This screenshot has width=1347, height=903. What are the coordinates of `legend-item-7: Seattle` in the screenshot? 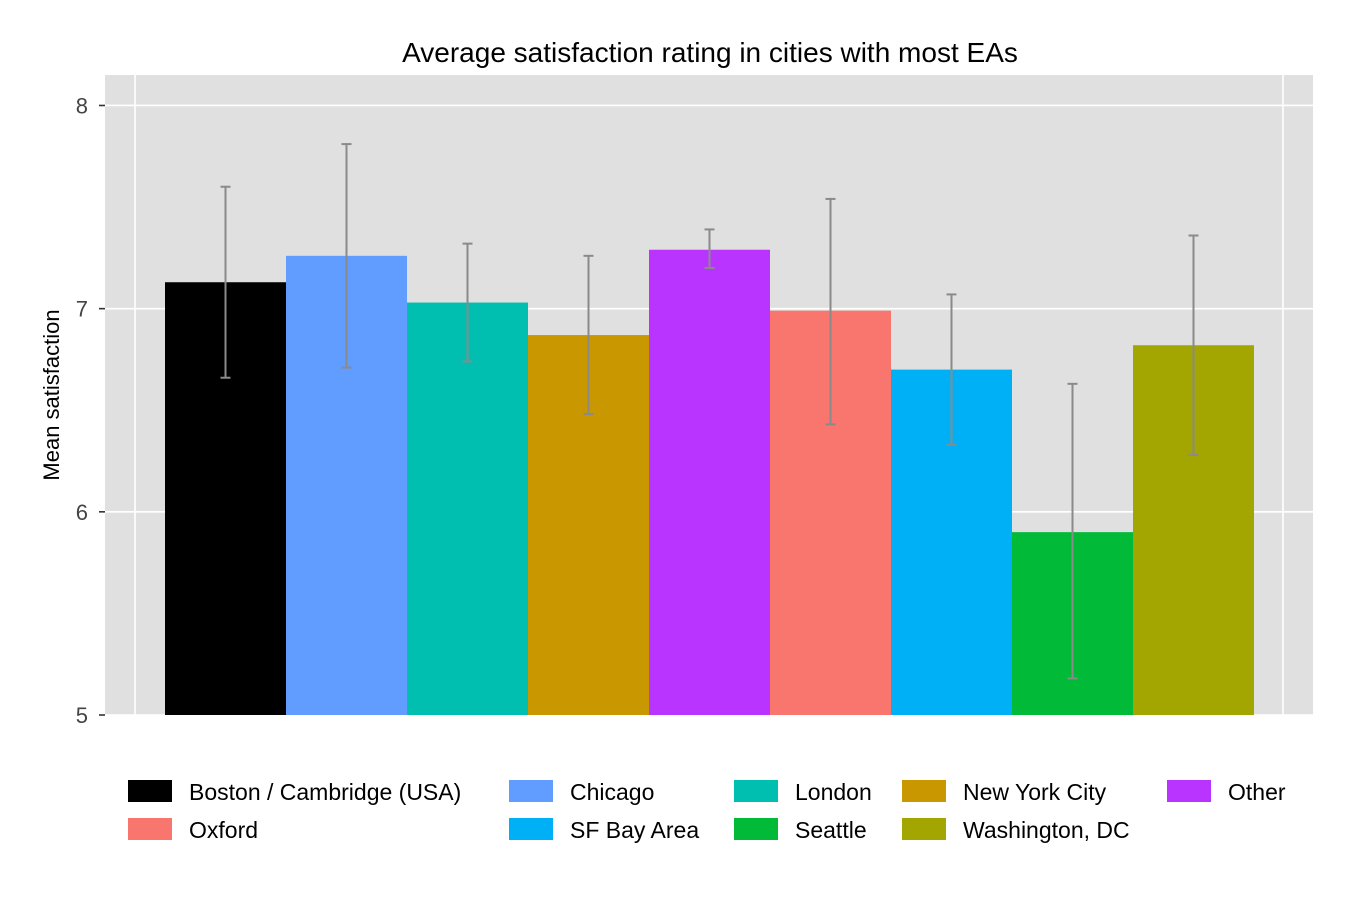 It's located at (800, 830).